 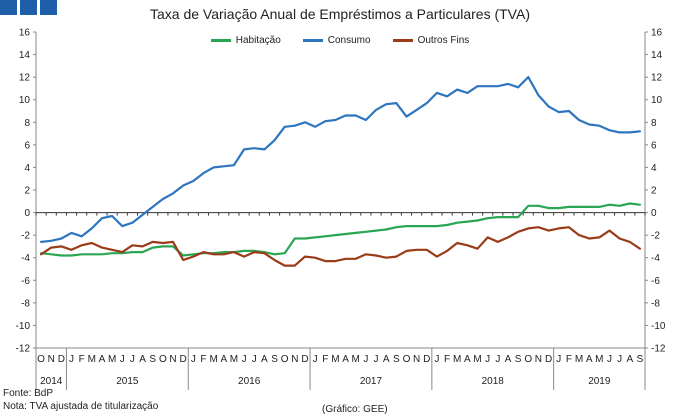 I want to click on y-tick-label-right: -12, so click(x=658, y=349).